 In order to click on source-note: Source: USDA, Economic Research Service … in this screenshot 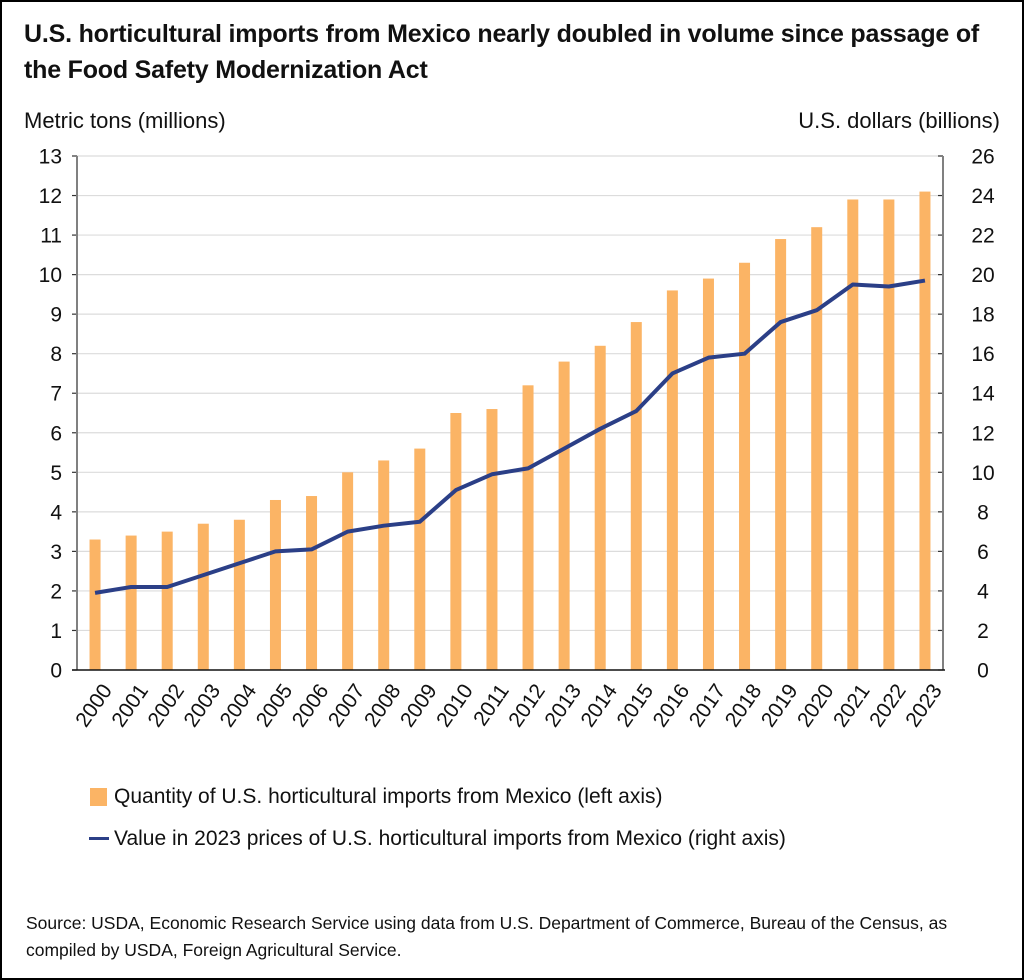, I will do `click(487, 936)`.